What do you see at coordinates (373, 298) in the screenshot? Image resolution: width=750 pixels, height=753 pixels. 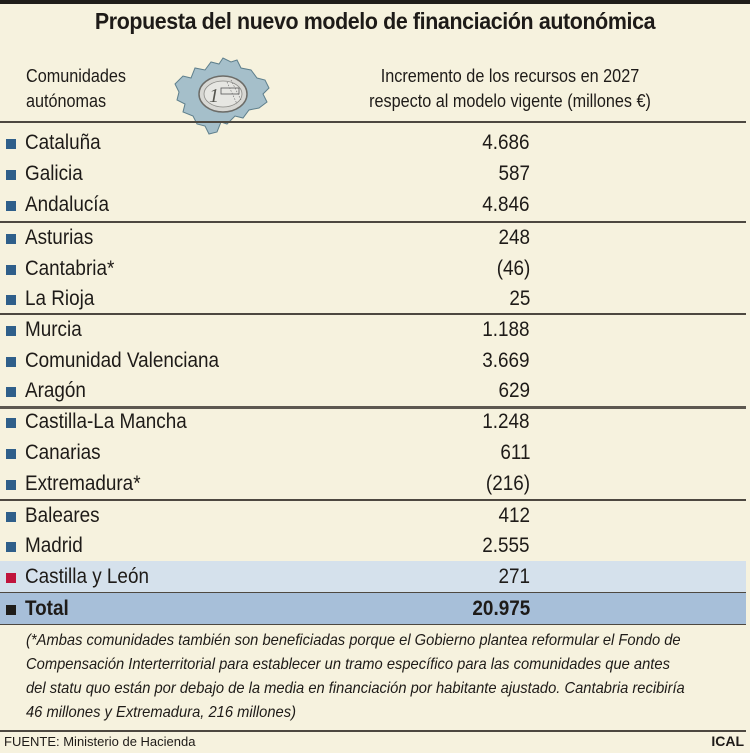 I see `table-row: La Rioja 25` at bounding box center [373, 298].